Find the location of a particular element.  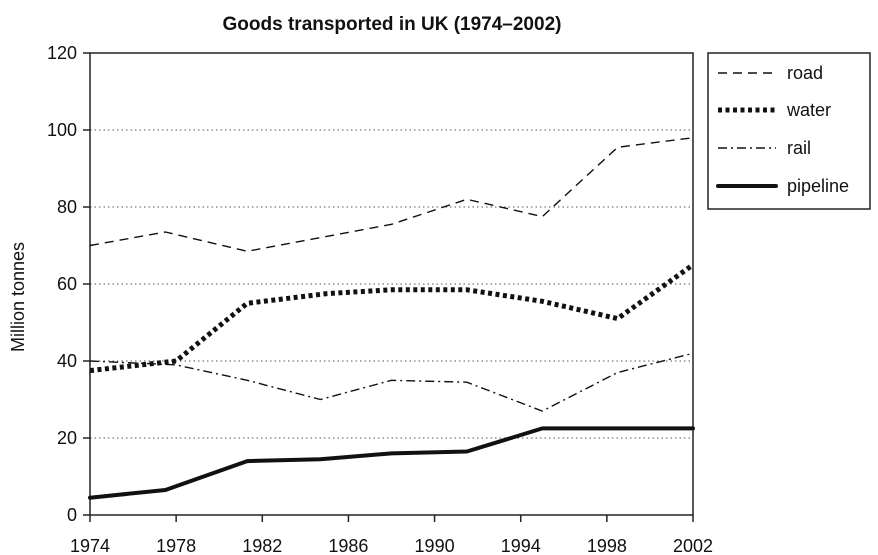

legend-label-road: road is located at coordinates (805, 73).